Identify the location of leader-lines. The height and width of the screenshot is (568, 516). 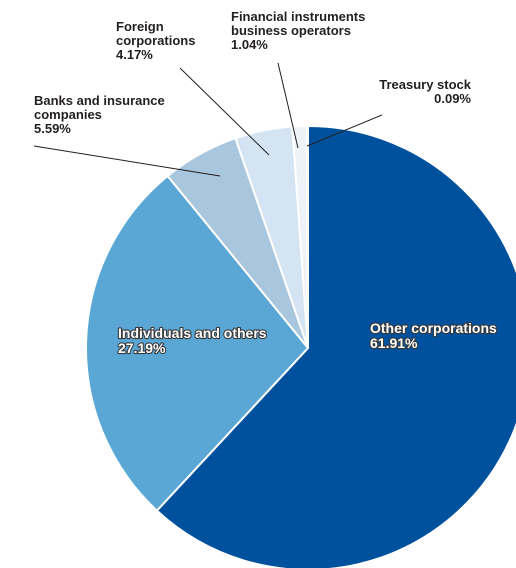
(208, 119).